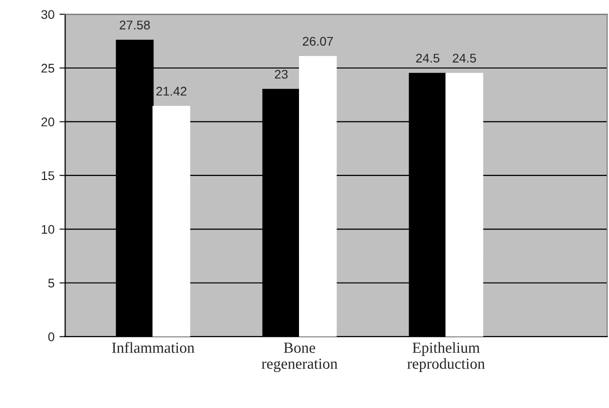  Describe the element at coordinates (48, 175) in the screenshot. I see `y-tick-label: 15` at that location.